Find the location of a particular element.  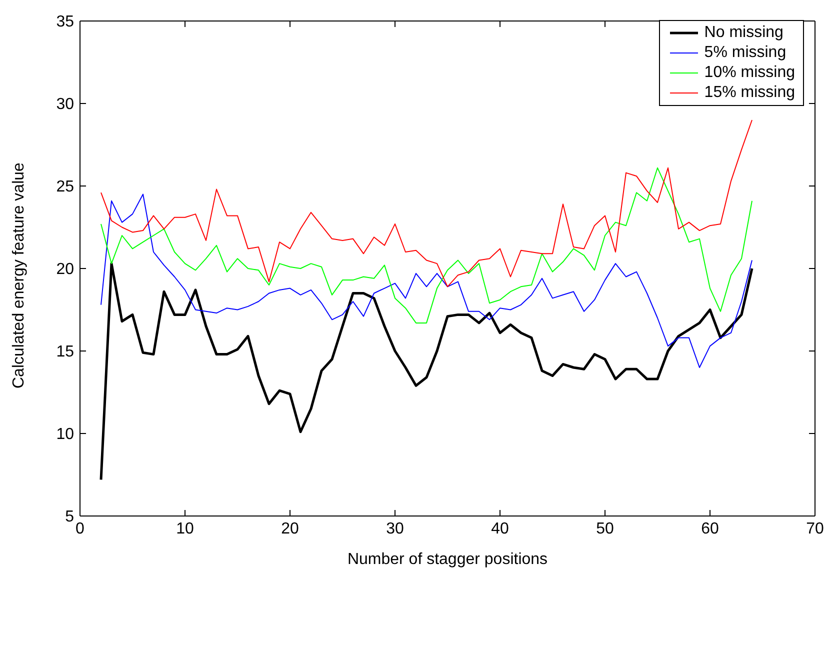

y-axis-title: Calculated energy feature value is located at coordinates (19, 275).